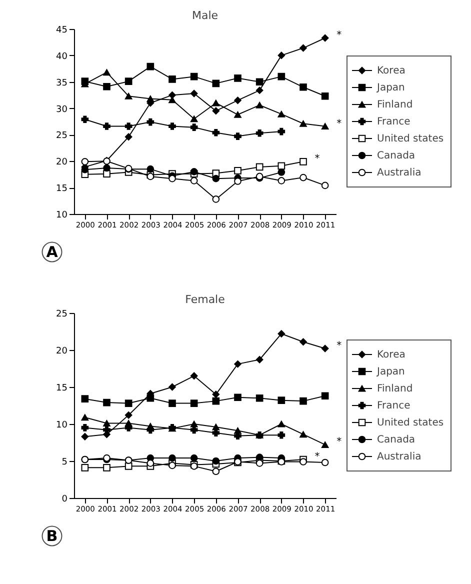 Image resolution: width=471 pixels, height=584 pixels. I want to click on y-tick-label: 0, so click(65, 499).